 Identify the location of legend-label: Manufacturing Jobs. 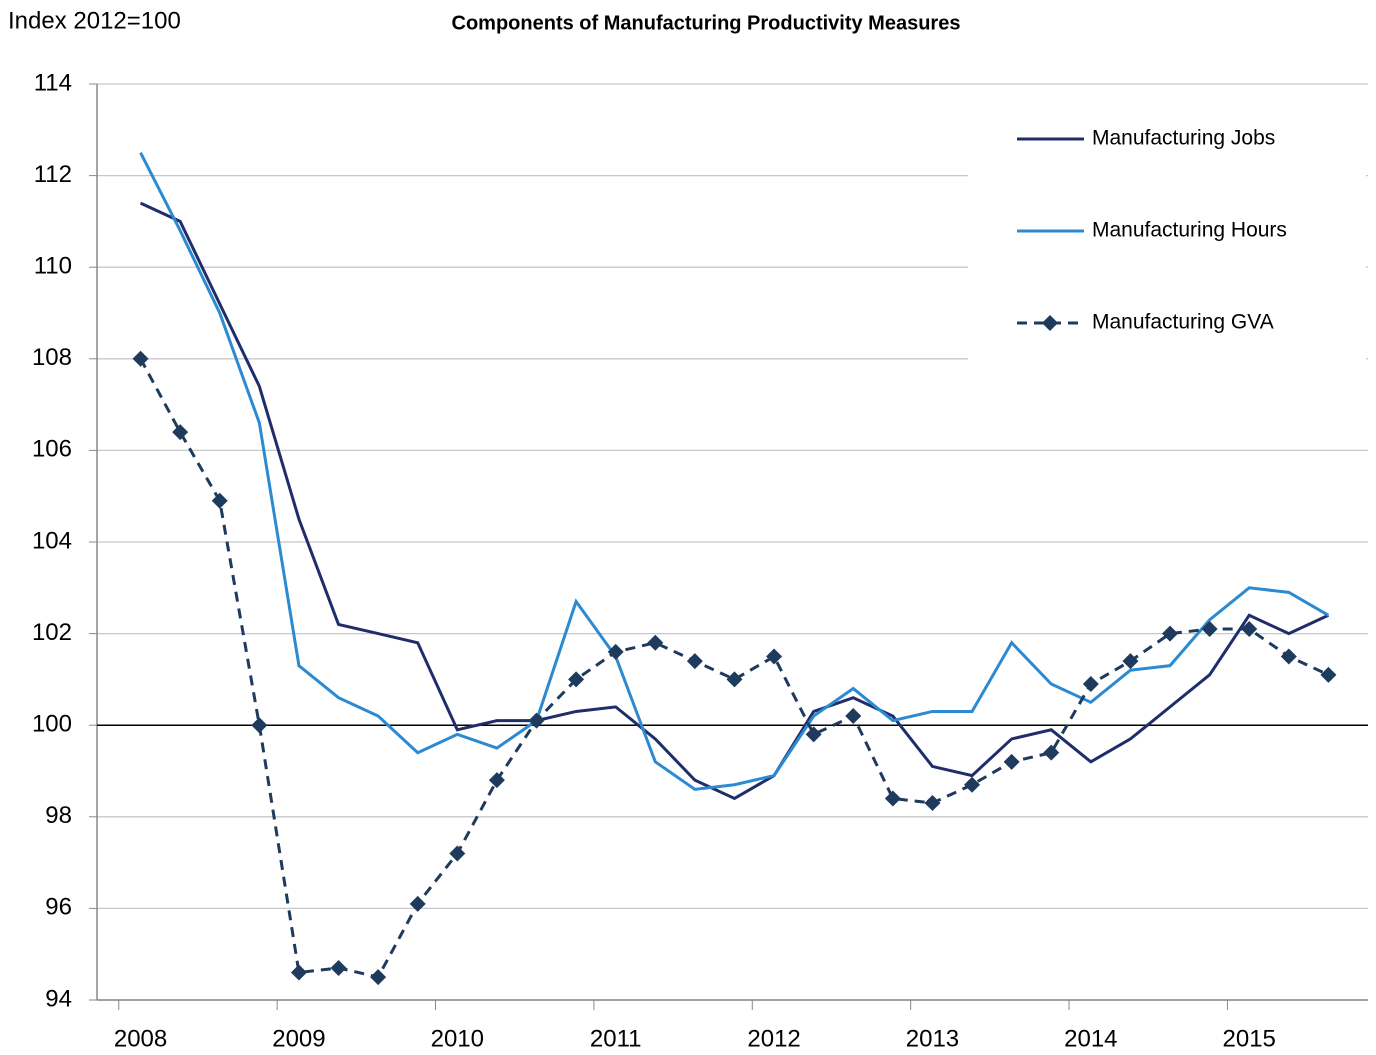
(1183, 138).